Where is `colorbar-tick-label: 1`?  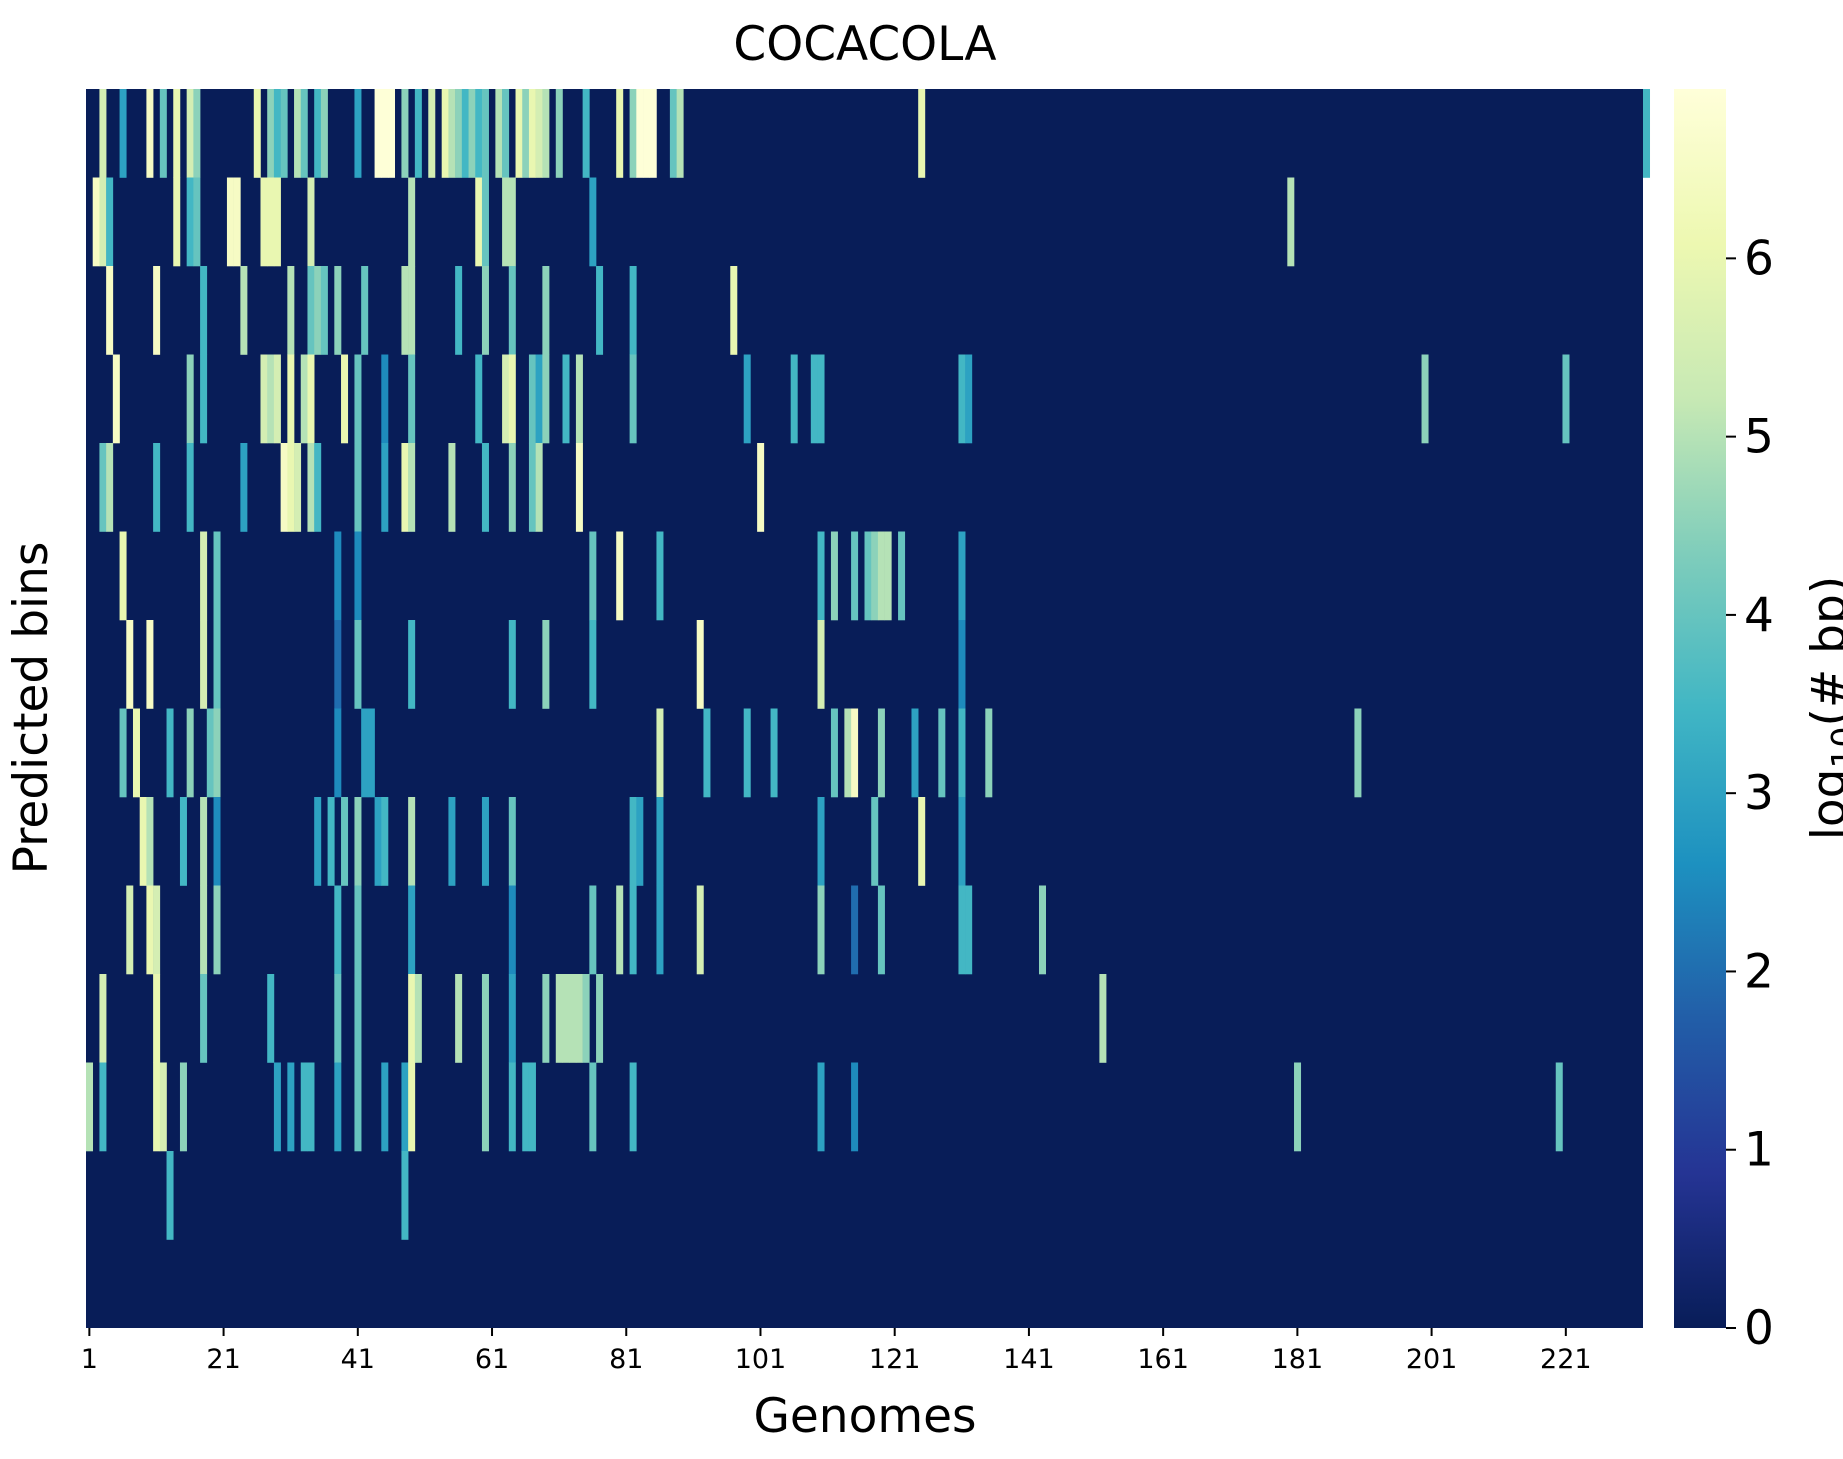
colorbar-tick-label: 1 is located at coordinates (1759, 1150).